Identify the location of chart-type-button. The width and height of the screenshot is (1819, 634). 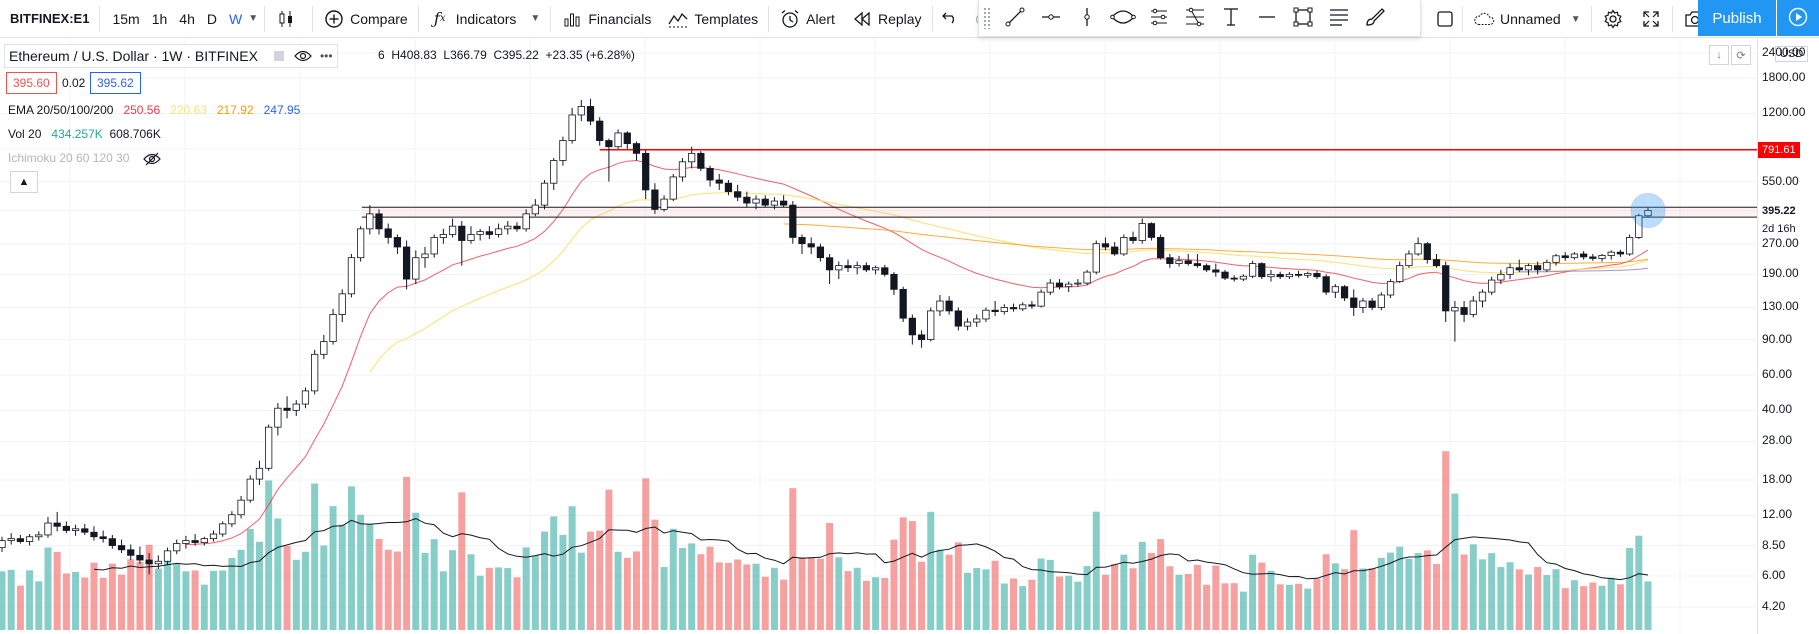
(288, 19).